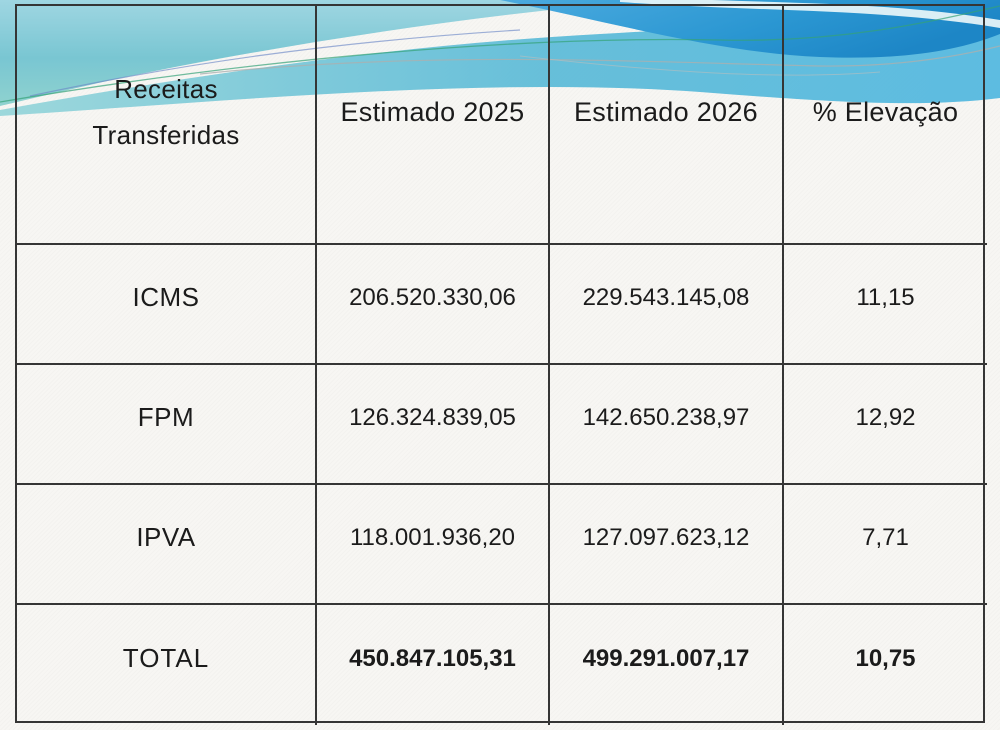  What do you see at coordinates (433, 665) in the screenshot?
I see `row-total-est-2025: 450.847.105,31` at bounding box center [433, 665].